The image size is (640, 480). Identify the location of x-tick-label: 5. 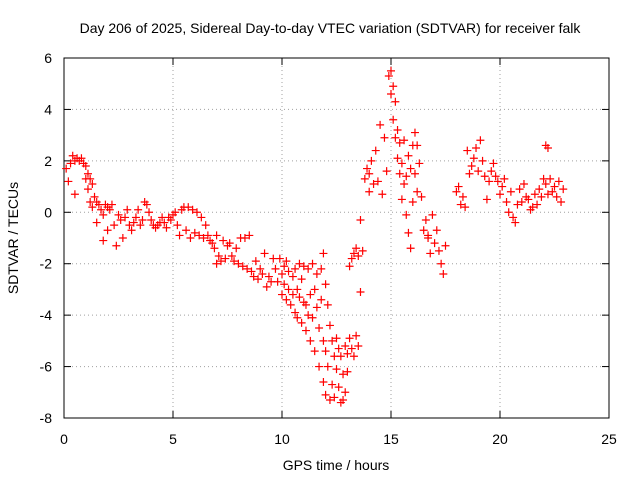
(173, 439).